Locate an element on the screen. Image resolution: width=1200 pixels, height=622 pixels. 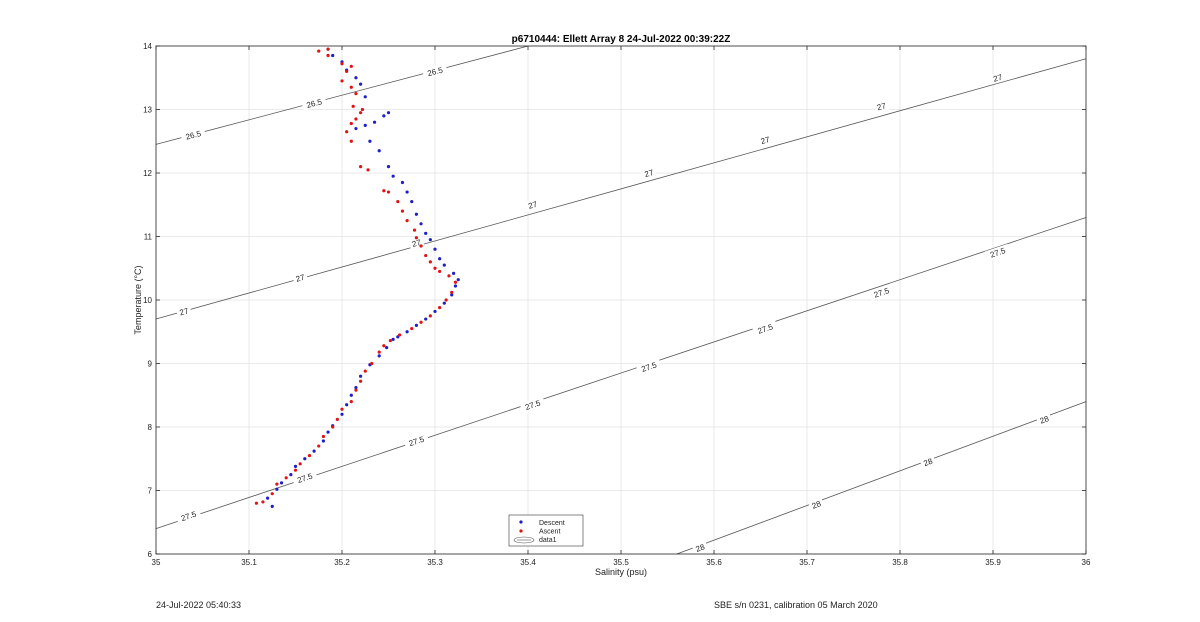
y-tick-label: 14 is located at coordinates (147, 46).